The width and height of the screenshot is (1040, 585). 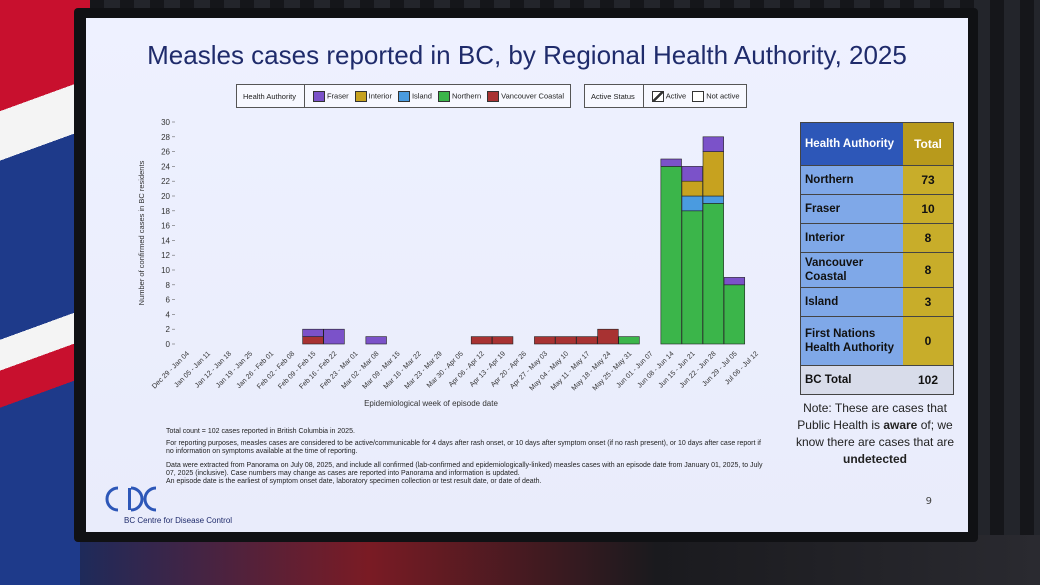 What do you see at coordinates (256, 370) in the screenshot?
I see `x-tick-label: Jan 26 - Feb 01` at bounding box center [256, 370].